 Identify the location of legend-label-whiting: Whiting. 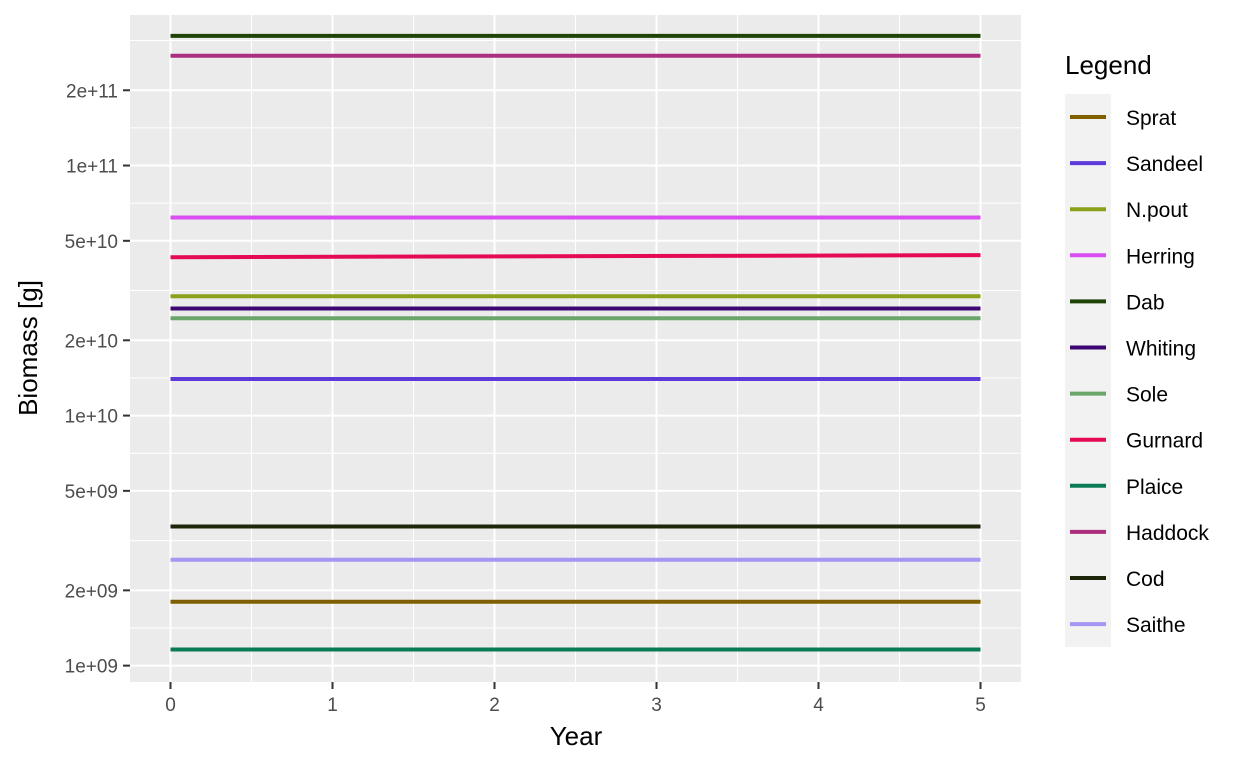
(1161, 349).